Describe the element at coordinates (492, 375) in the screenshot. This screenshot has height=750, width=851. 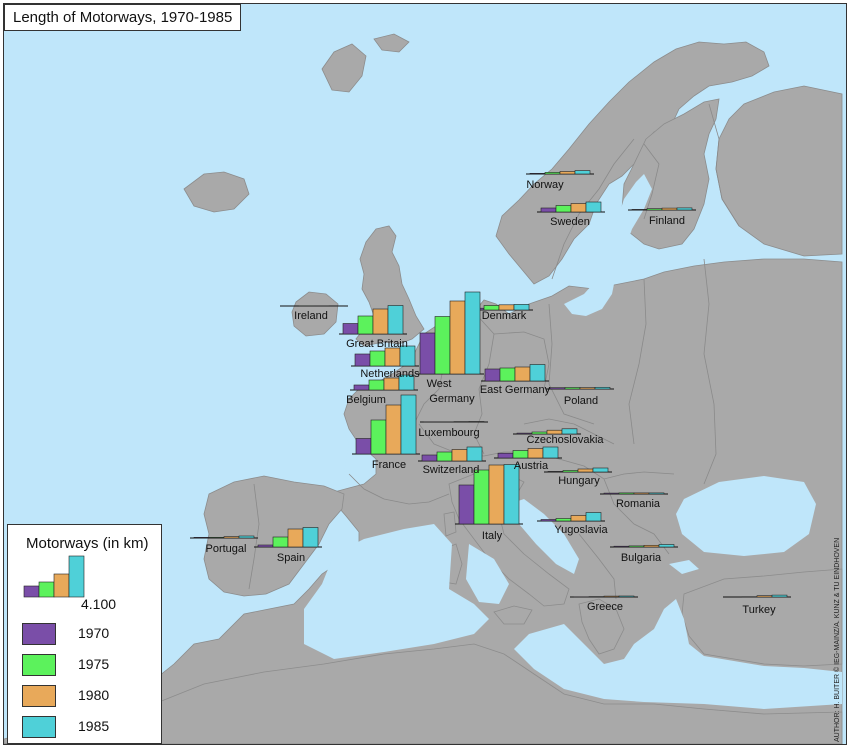
I see `bar-east-germany-1970` at that location.